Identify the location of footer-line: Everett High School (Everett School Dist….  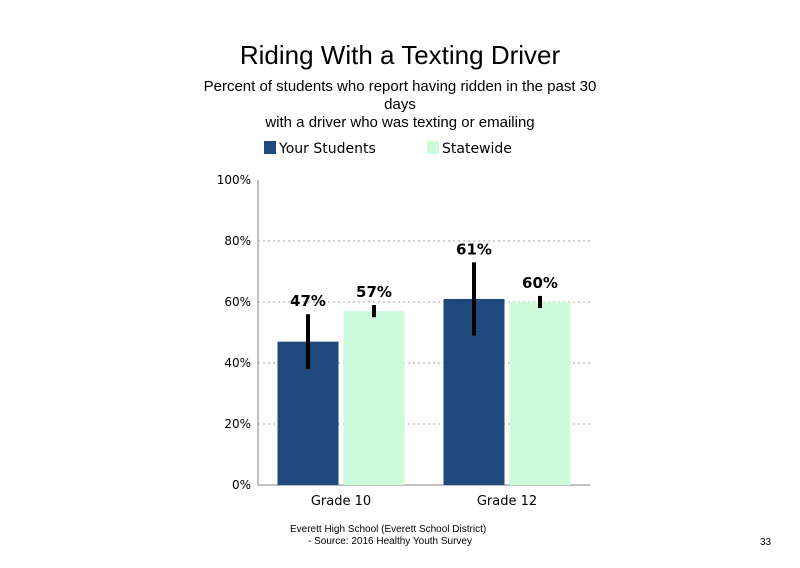
(388, 529).